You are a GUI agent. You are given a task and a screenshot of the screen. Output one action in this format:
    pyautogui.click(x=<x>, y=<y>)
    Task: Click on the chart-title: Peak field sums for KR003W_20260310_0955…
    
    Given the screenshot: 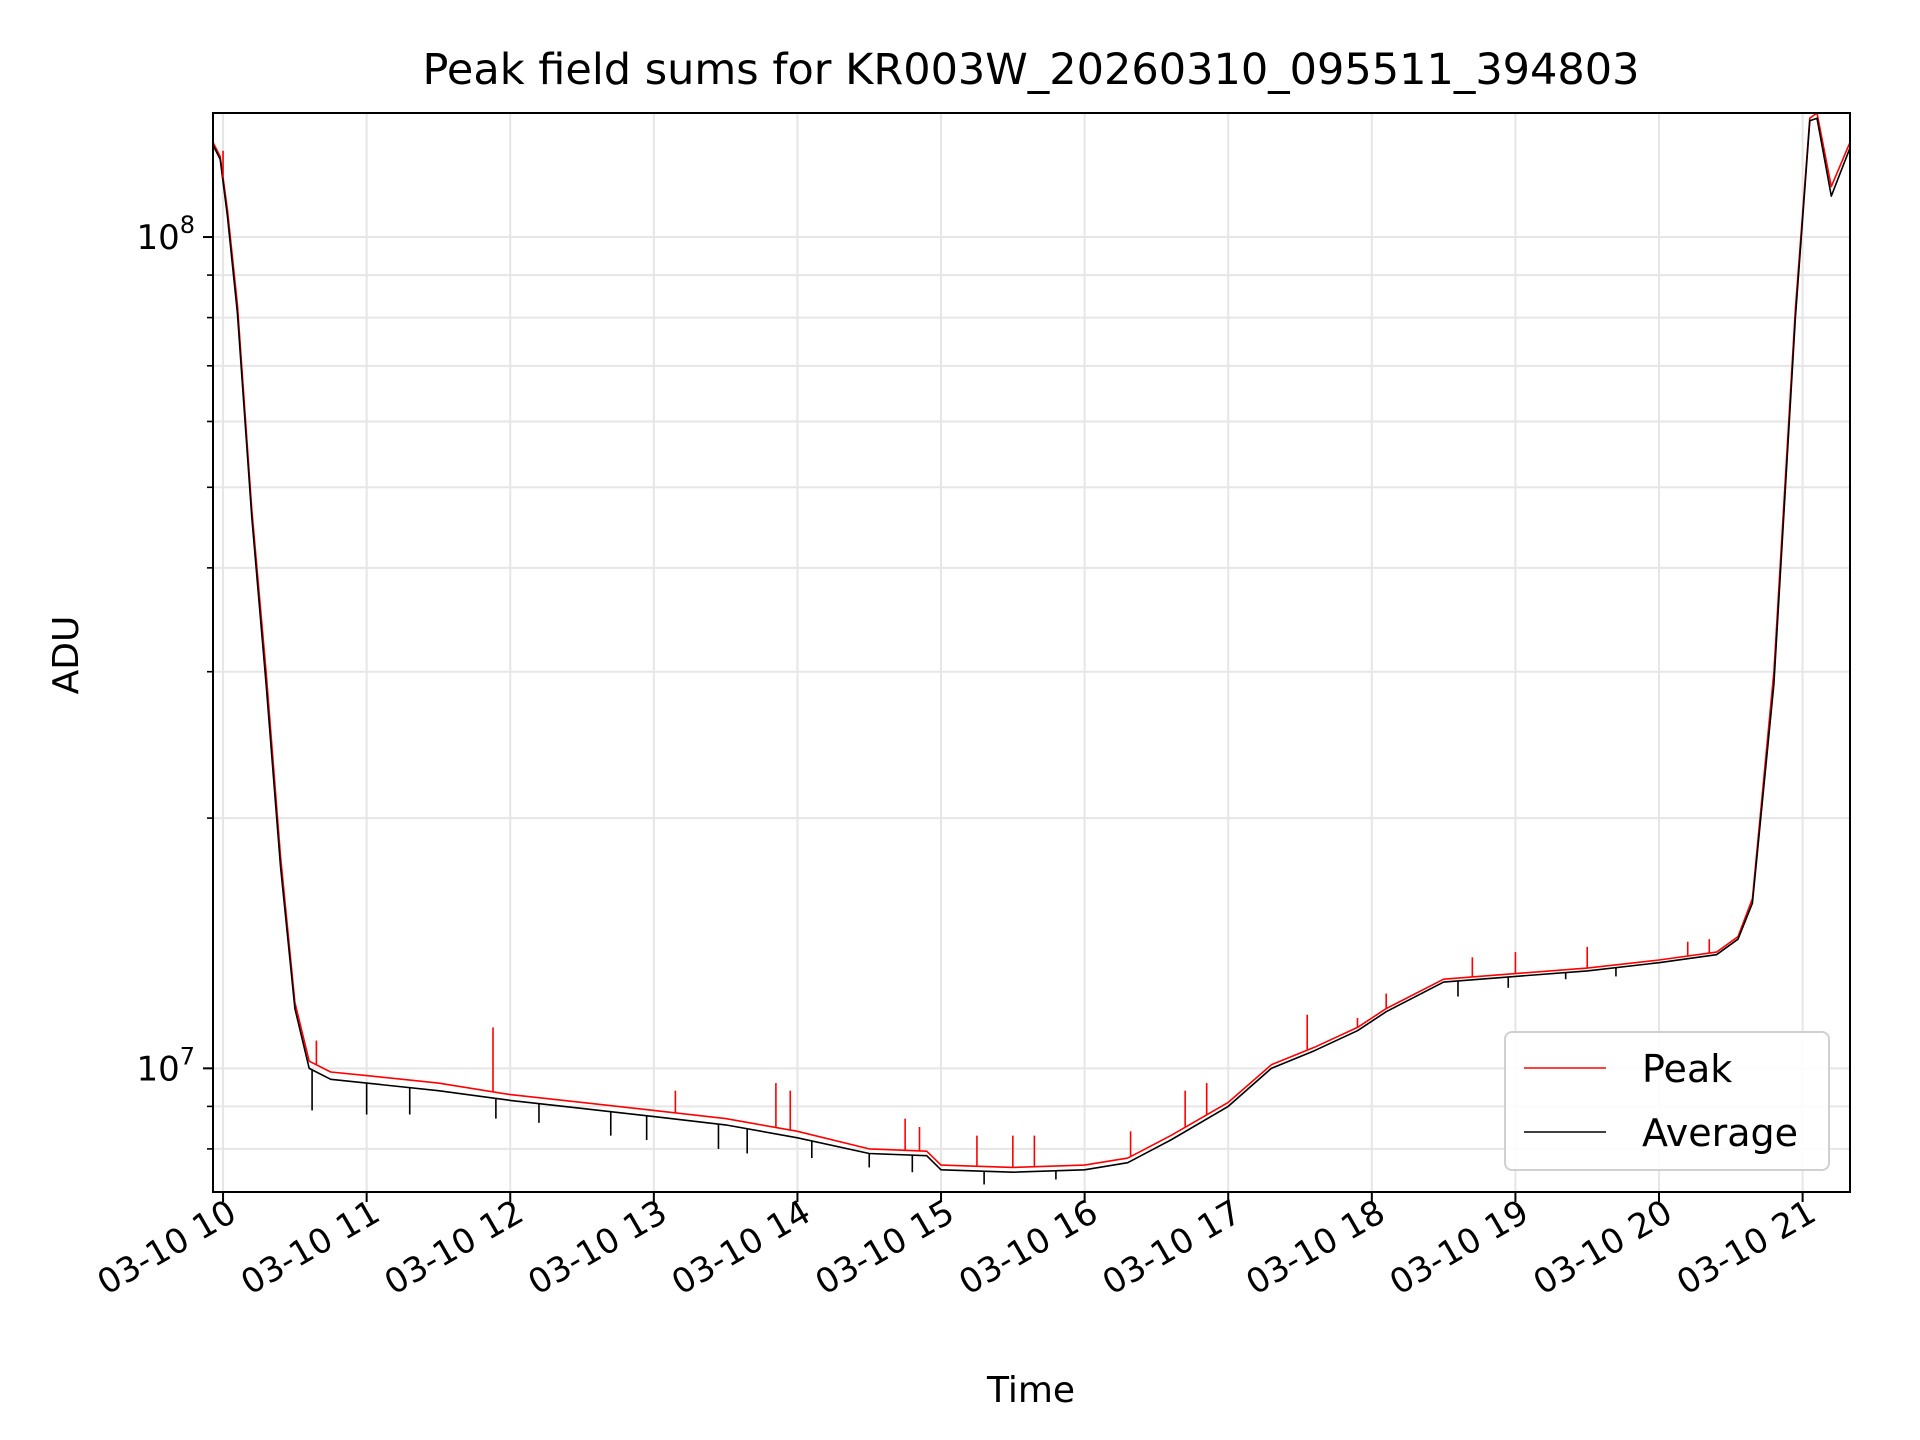 What is the action you would take?
    pyautogui.click(x=1031, y=70)
    